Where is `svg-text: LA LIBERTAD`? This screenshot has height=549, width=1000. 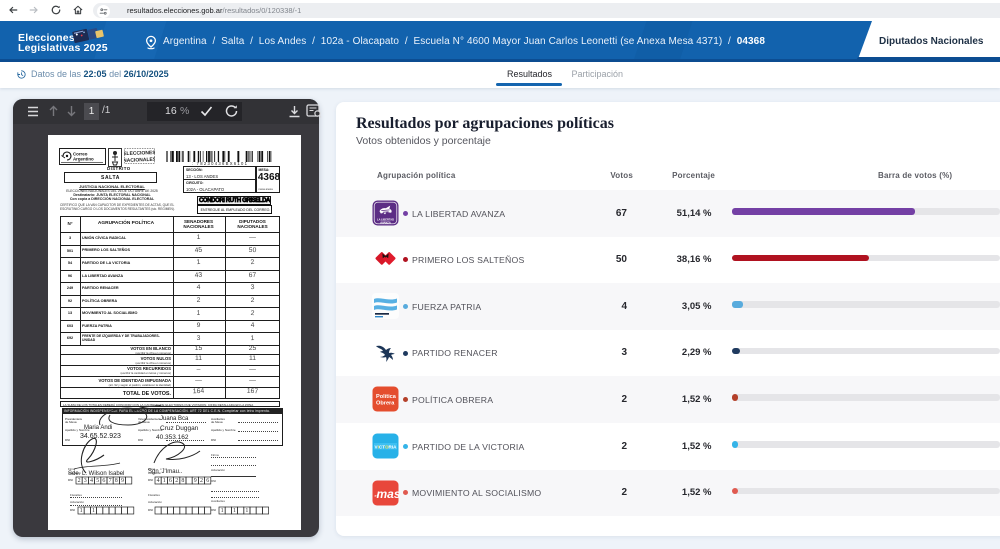
svg-text: LA LIBERTAD is located at coordinates (385, 220).